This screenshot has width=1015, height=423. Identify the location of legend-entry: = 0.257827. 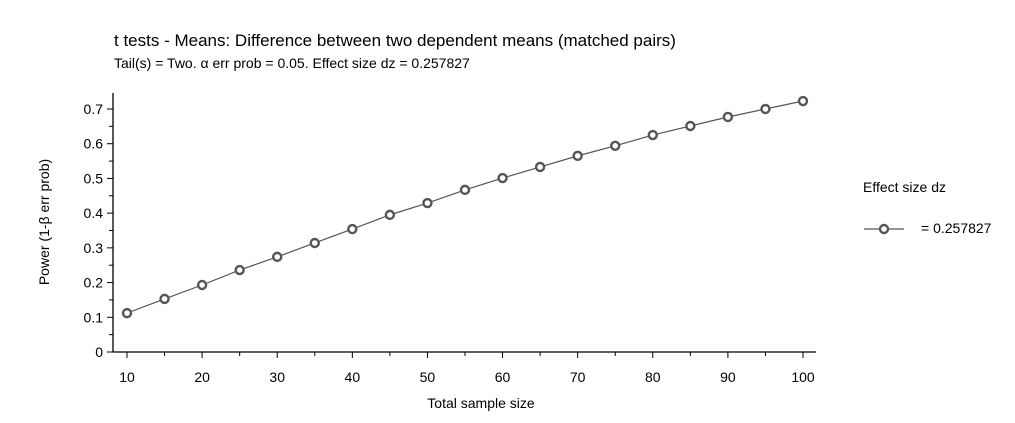
(928, 228).